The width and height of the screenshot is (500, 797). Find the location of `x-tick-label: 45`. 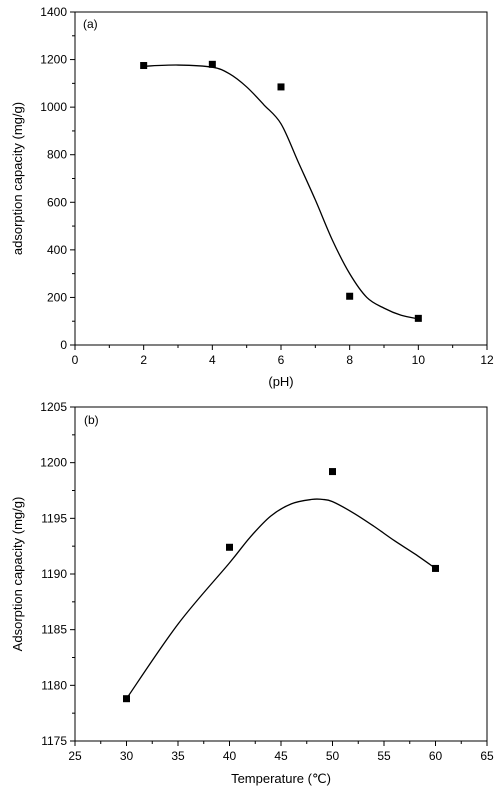

x-tick-label: 45 is located at coordinates (281, 756).